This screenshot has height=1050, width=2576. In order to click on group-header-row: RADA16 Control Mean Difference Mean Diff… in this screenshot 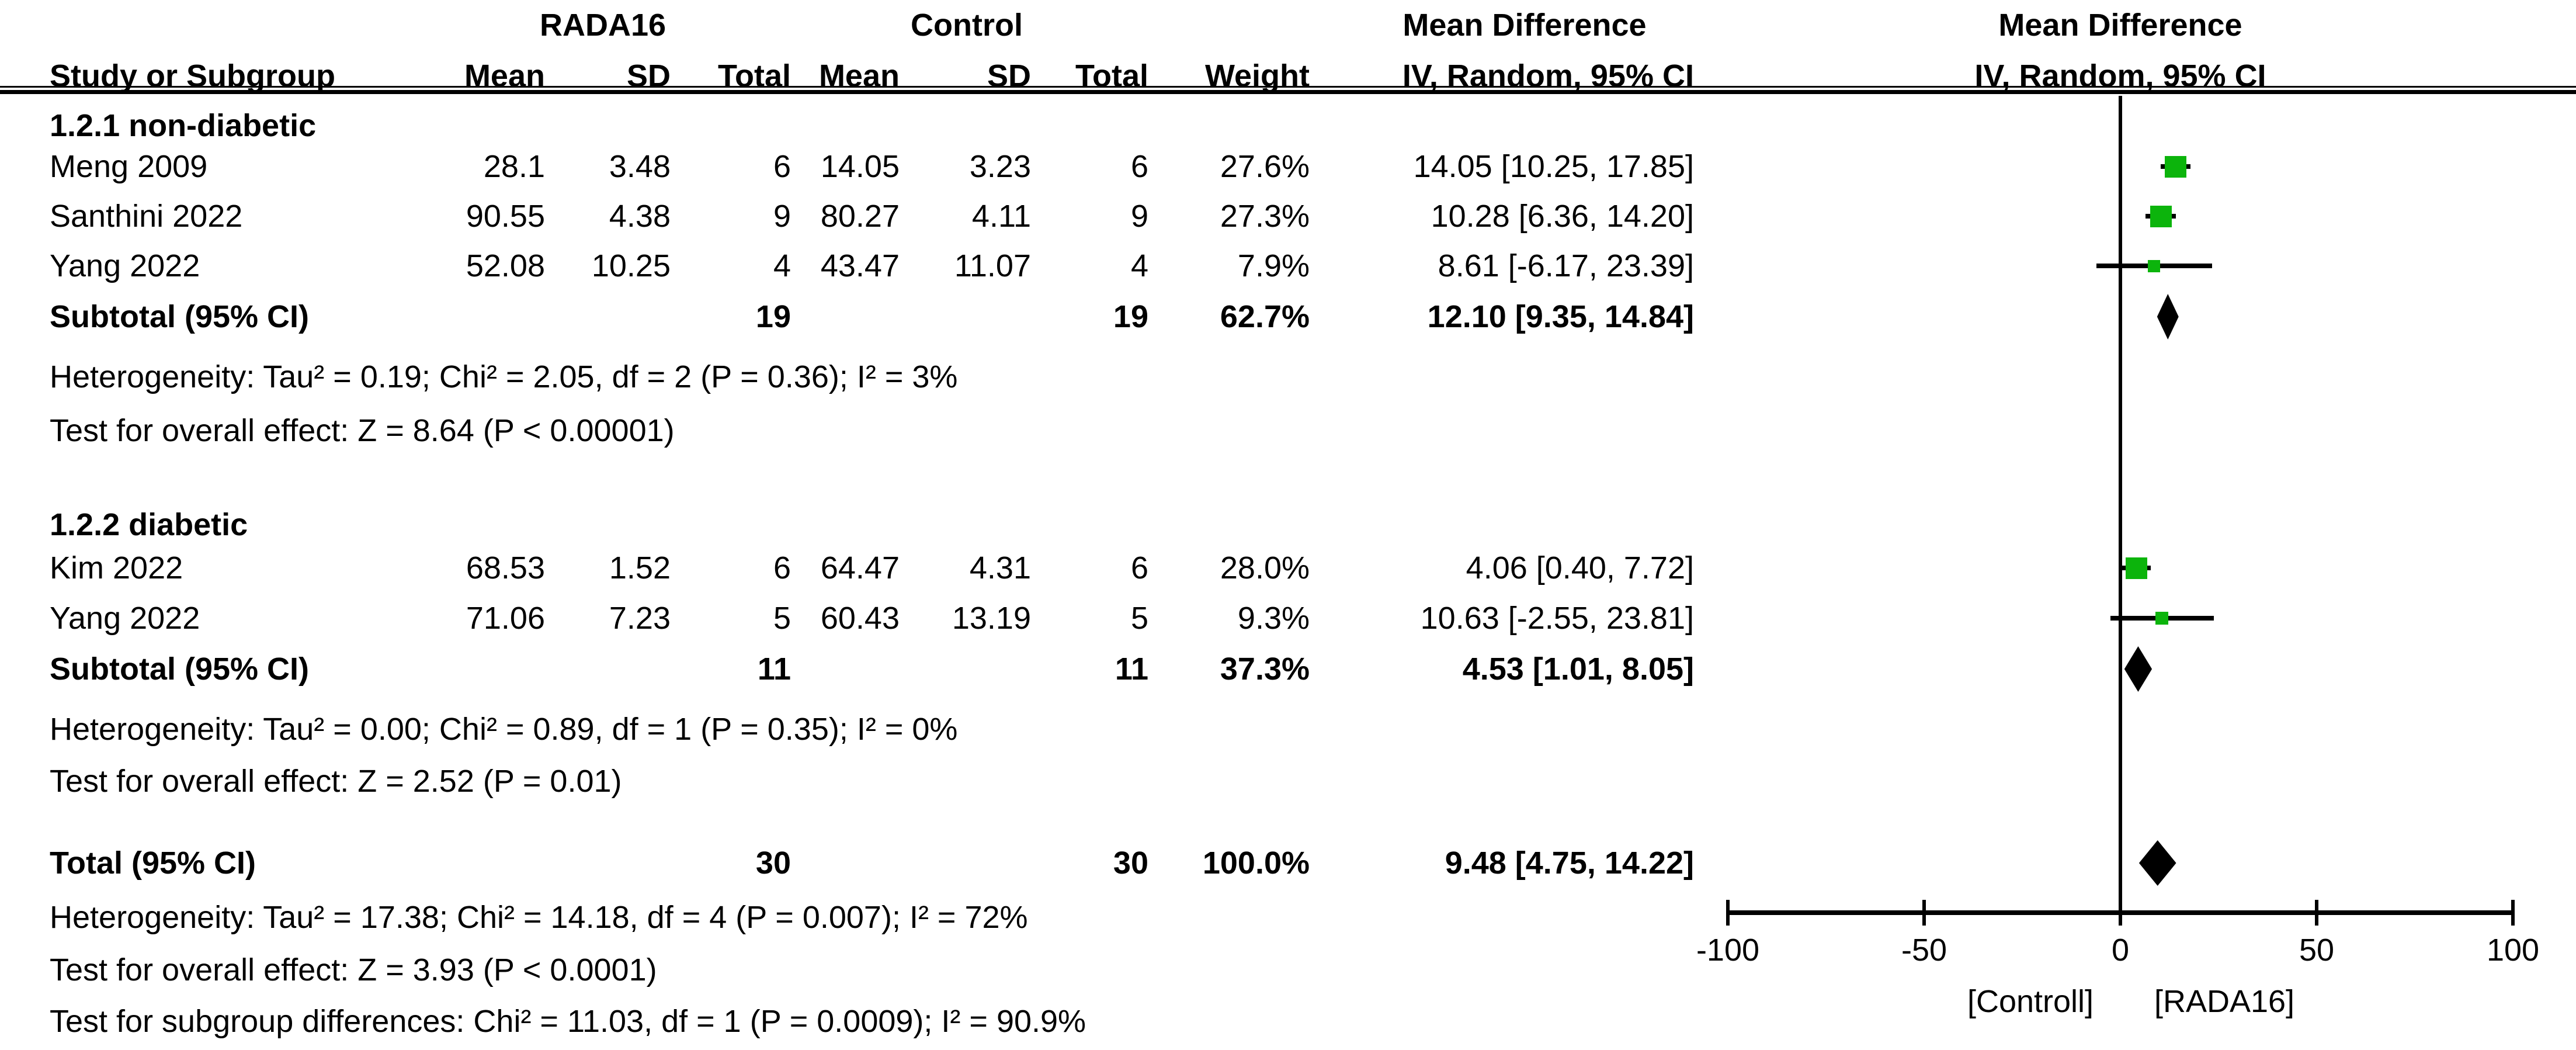, I will do `click(1288, 25)`.